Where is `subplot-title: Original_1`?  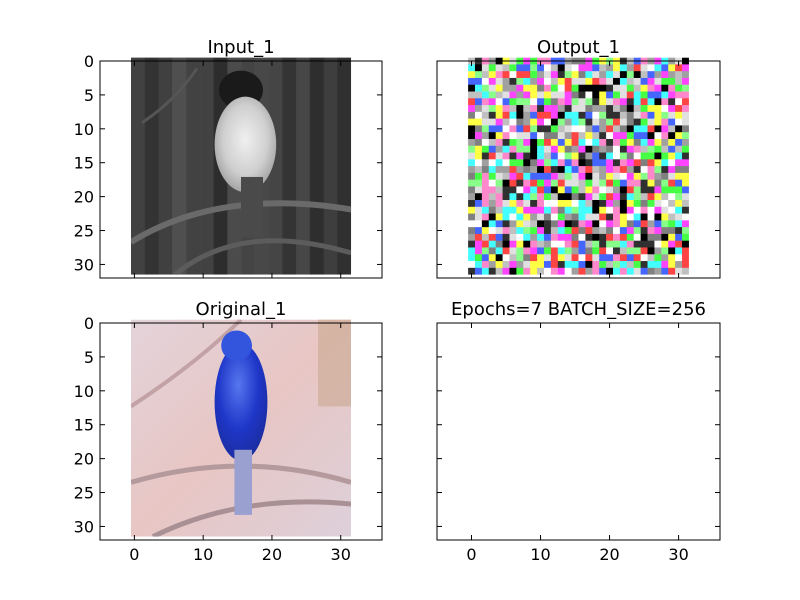 subplot-title: Original_1 is located at coordinates (241, 309).